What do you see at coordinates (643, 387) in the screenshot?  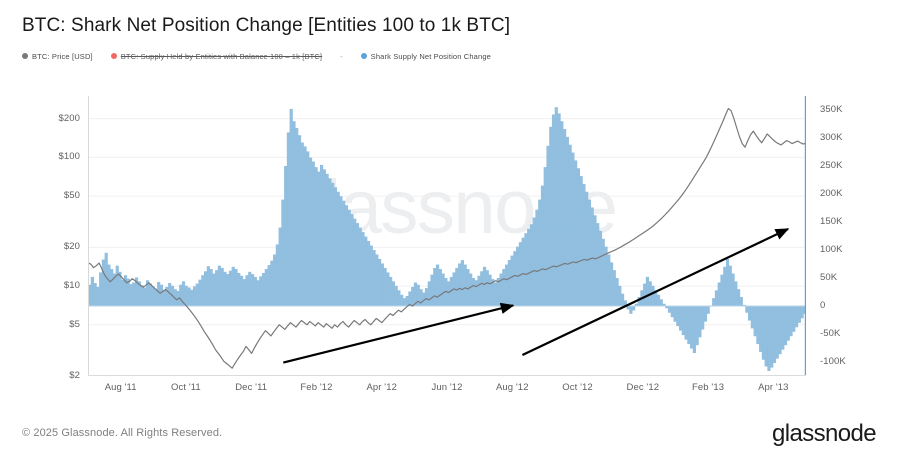 I see `x-axis-tick-label: Dec '12` at bounding box center [643, 387].